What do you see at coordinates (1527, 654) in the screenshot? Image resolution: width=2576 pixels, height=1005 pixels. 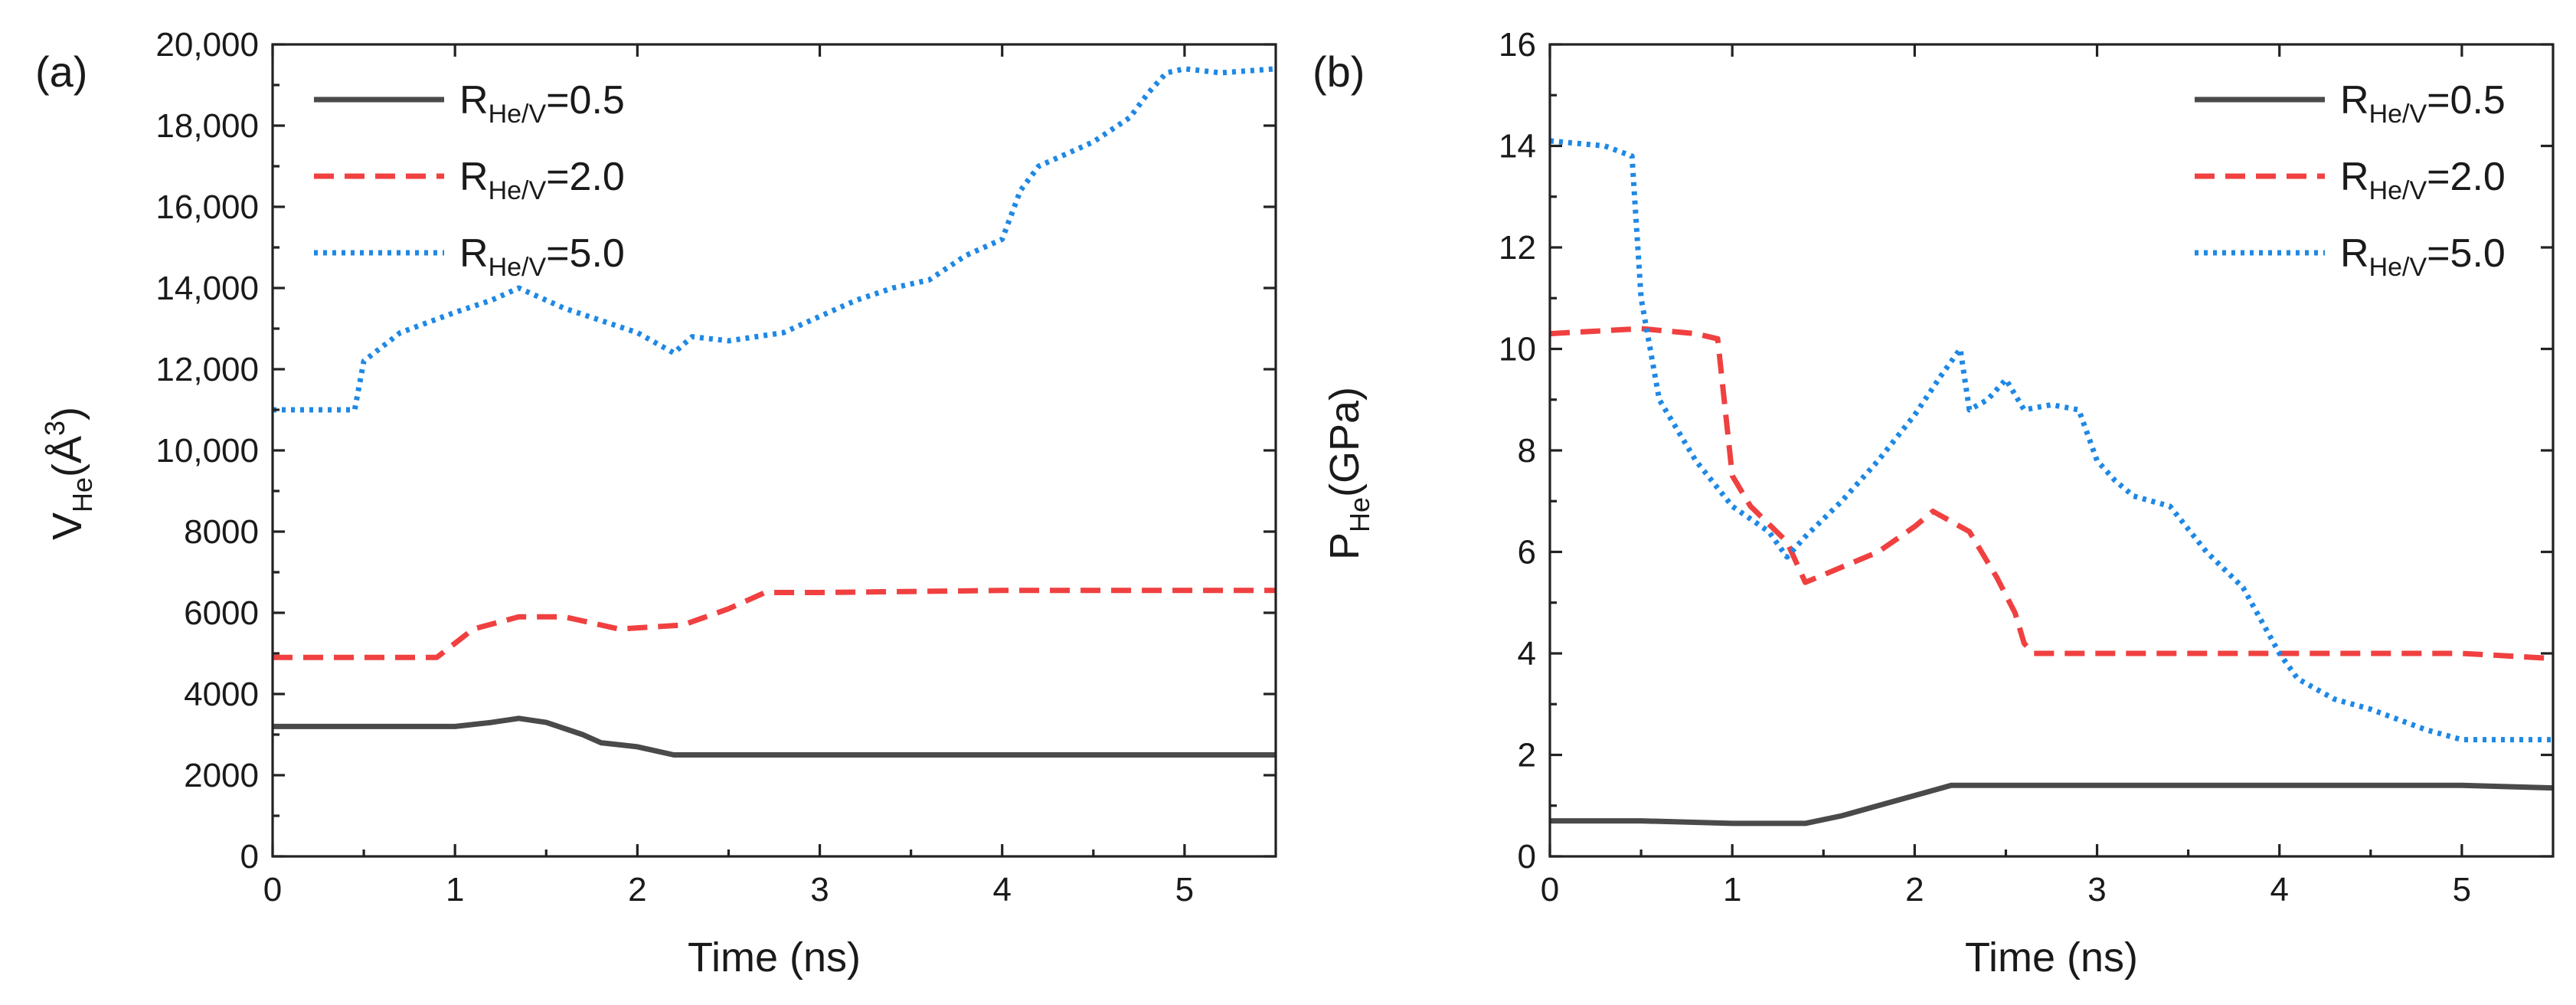 I see `y-tick-label: 4` at bounding box center [1527, 654].